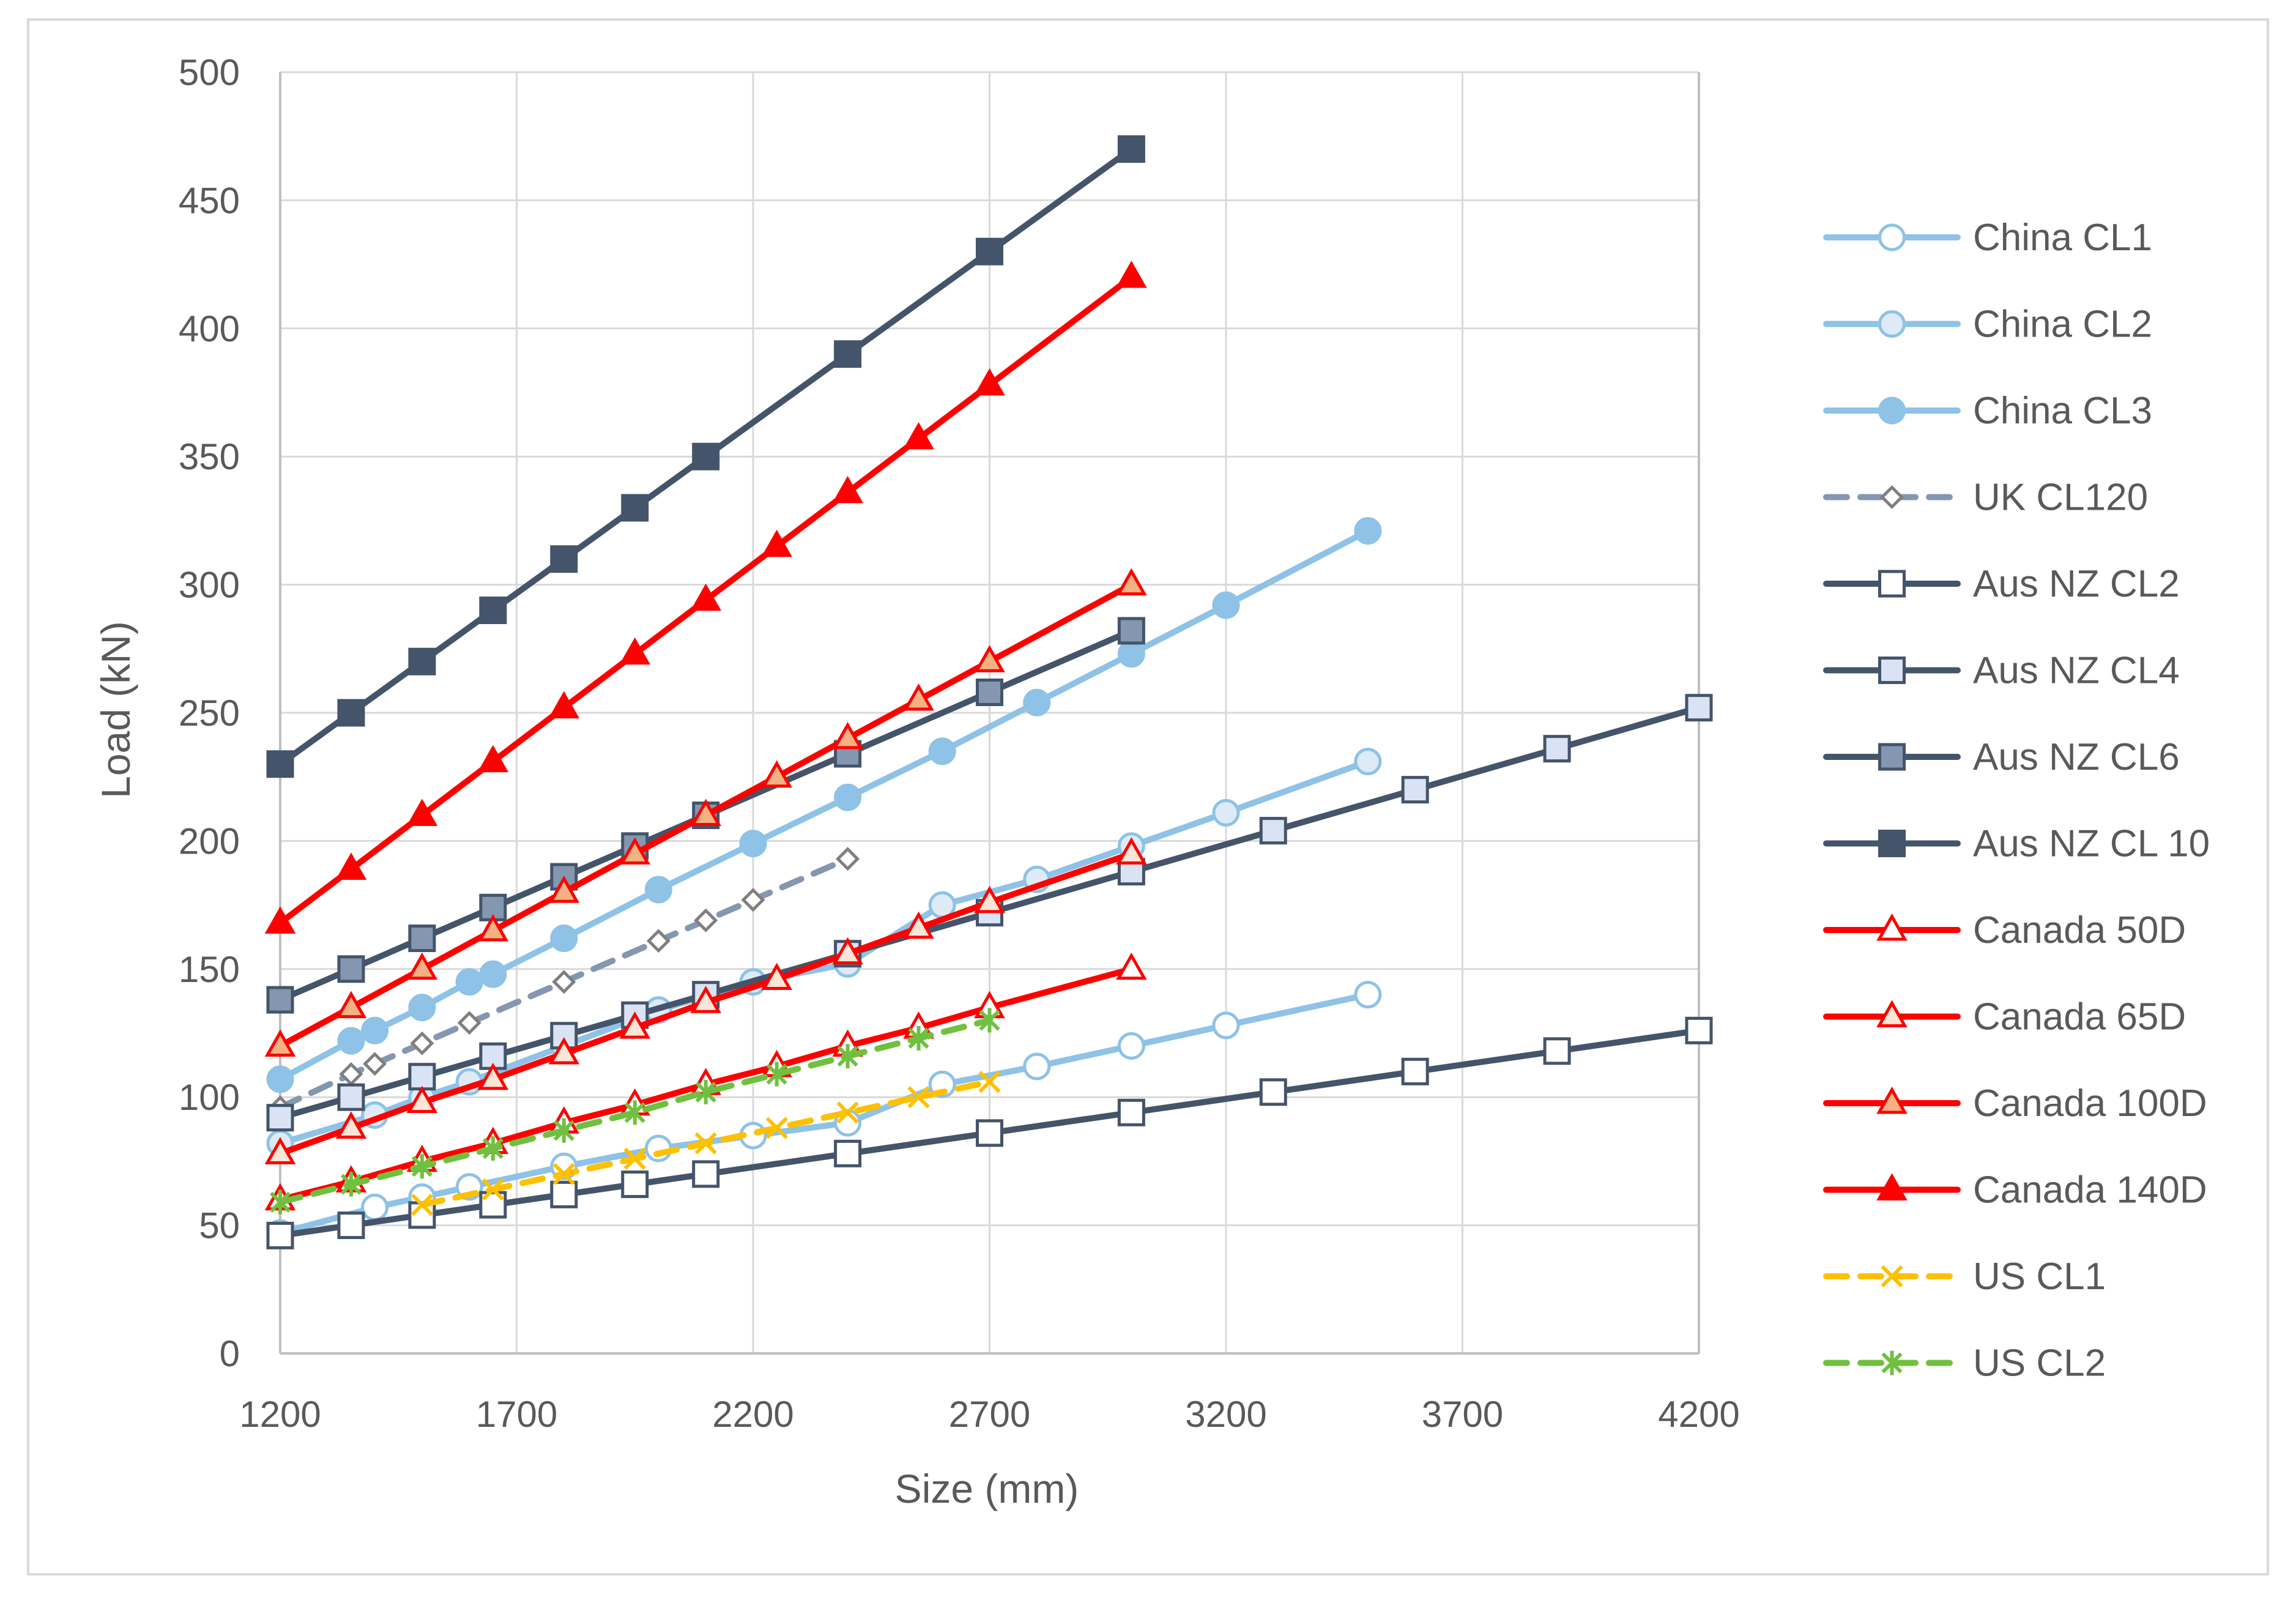  I want to click on y-tick-label: 400, so click(209, 328).